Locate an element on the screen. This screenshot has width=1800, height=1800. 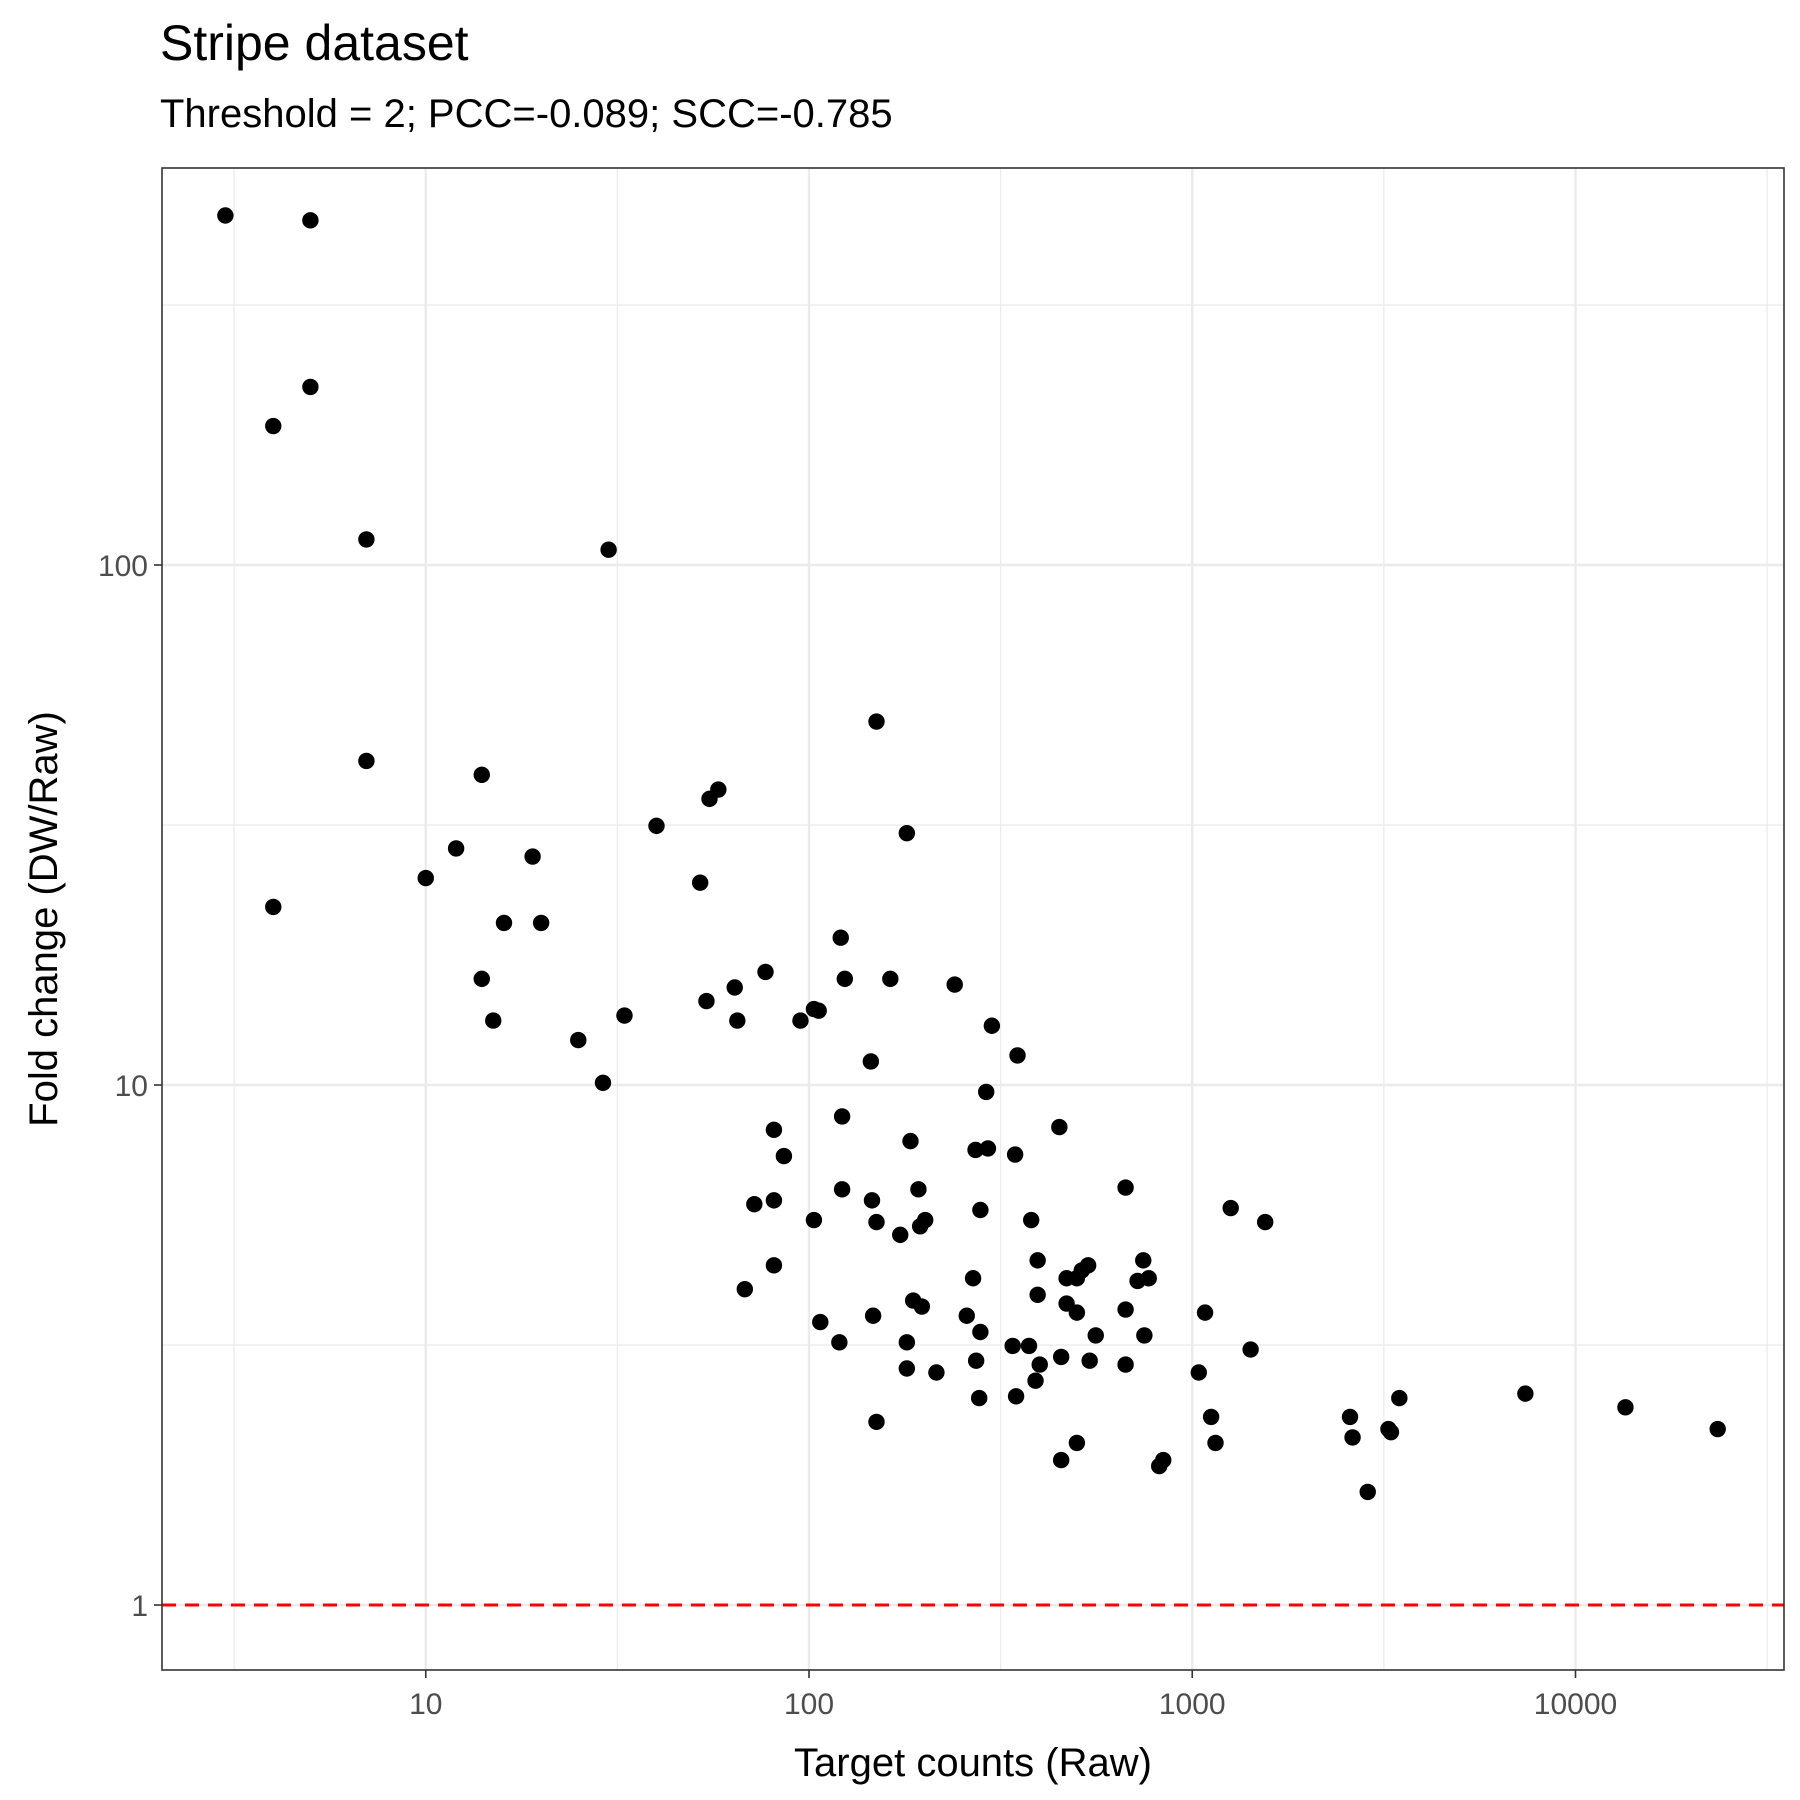
x-tick-label: 1000 is located at coordinates (1192, 1704).